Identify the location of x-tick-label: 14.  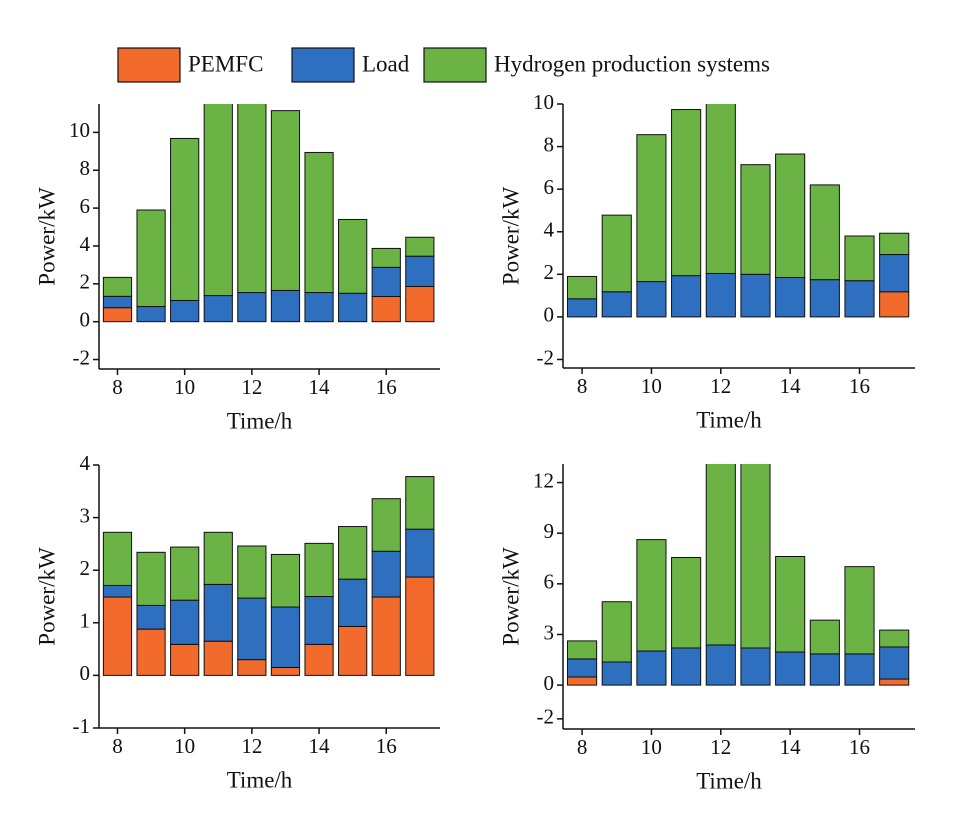
(320, 746).